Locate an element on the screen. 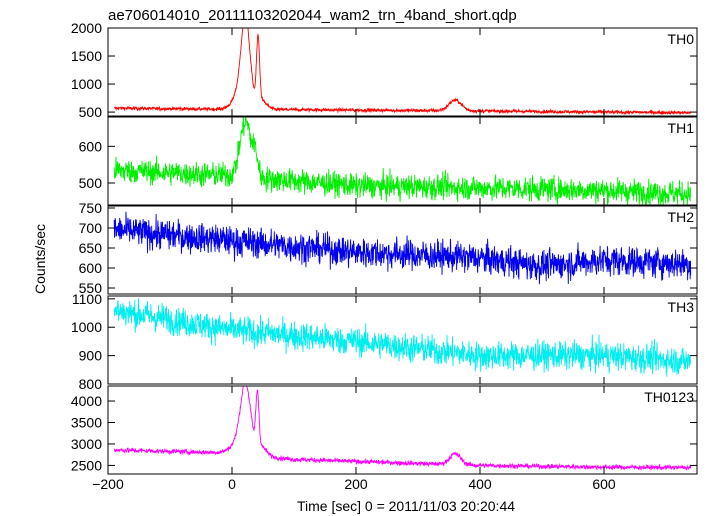 This screenshot has height=516, width=717. y-tick-label: 650 is located at coordinates (91, 248).